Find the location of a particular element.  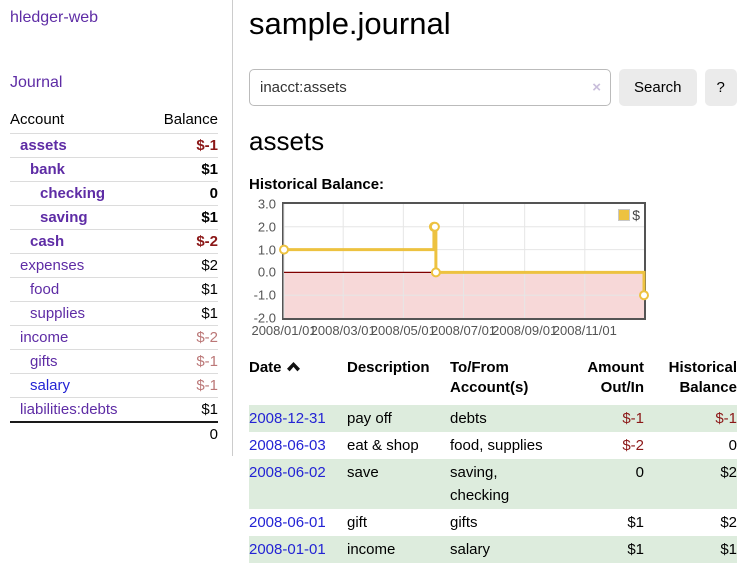

chart-title: Historical Balance: is located at coordinates (317, 184).